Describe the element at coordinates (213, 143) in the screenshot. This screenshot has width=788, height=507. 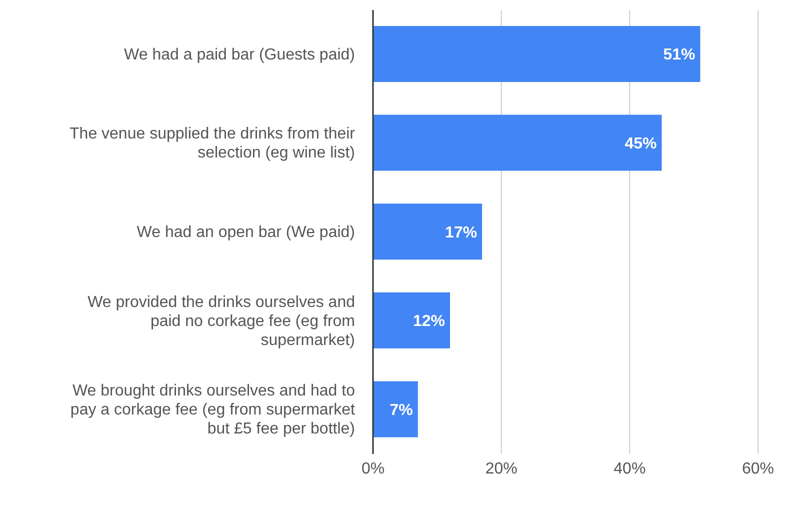
I see `y-tick-label: The venue supplied the drinks from their selection (eg wine list)` at that location.